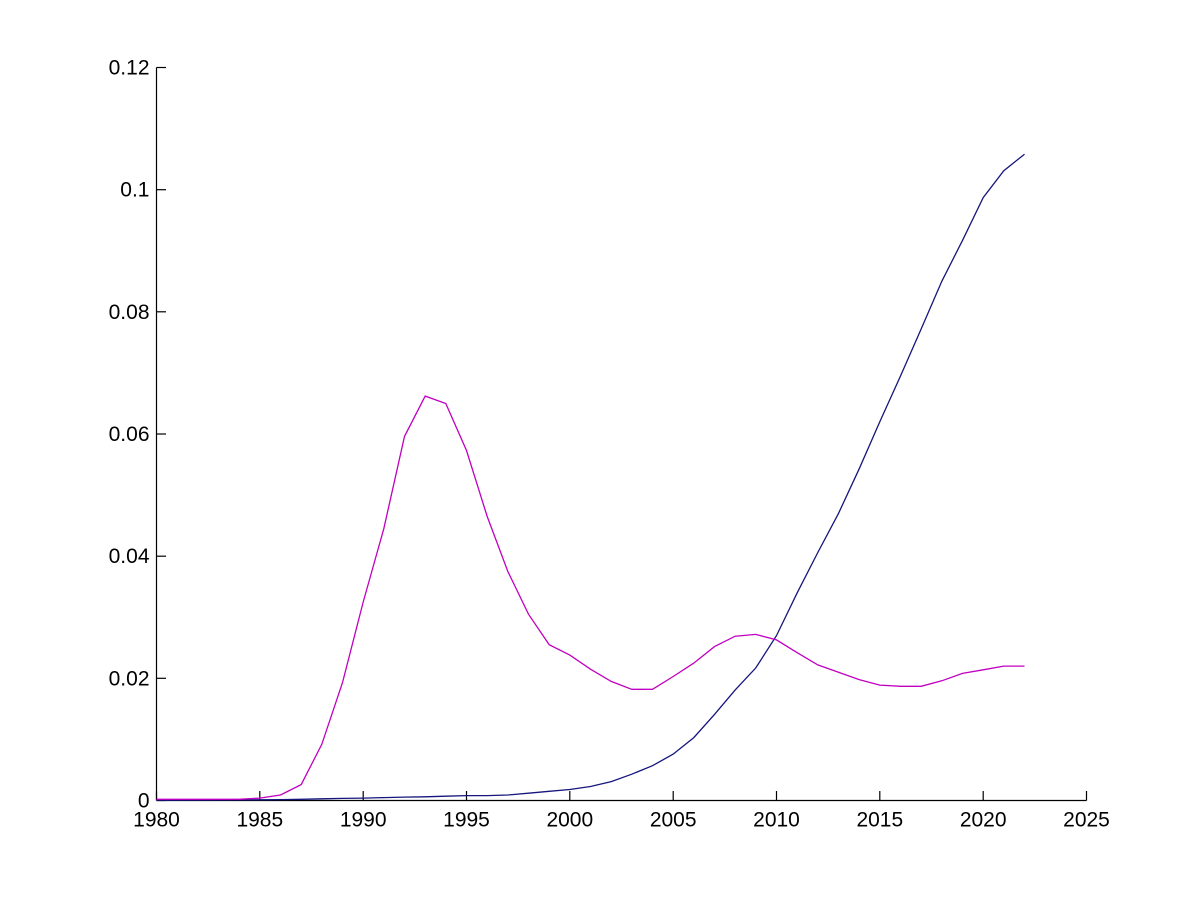 The width and height of the screenshot is (1200, 900). Describe the element at coordinates (129, 556) in the screenshot. I see `svg-text: 0.04` at that location.